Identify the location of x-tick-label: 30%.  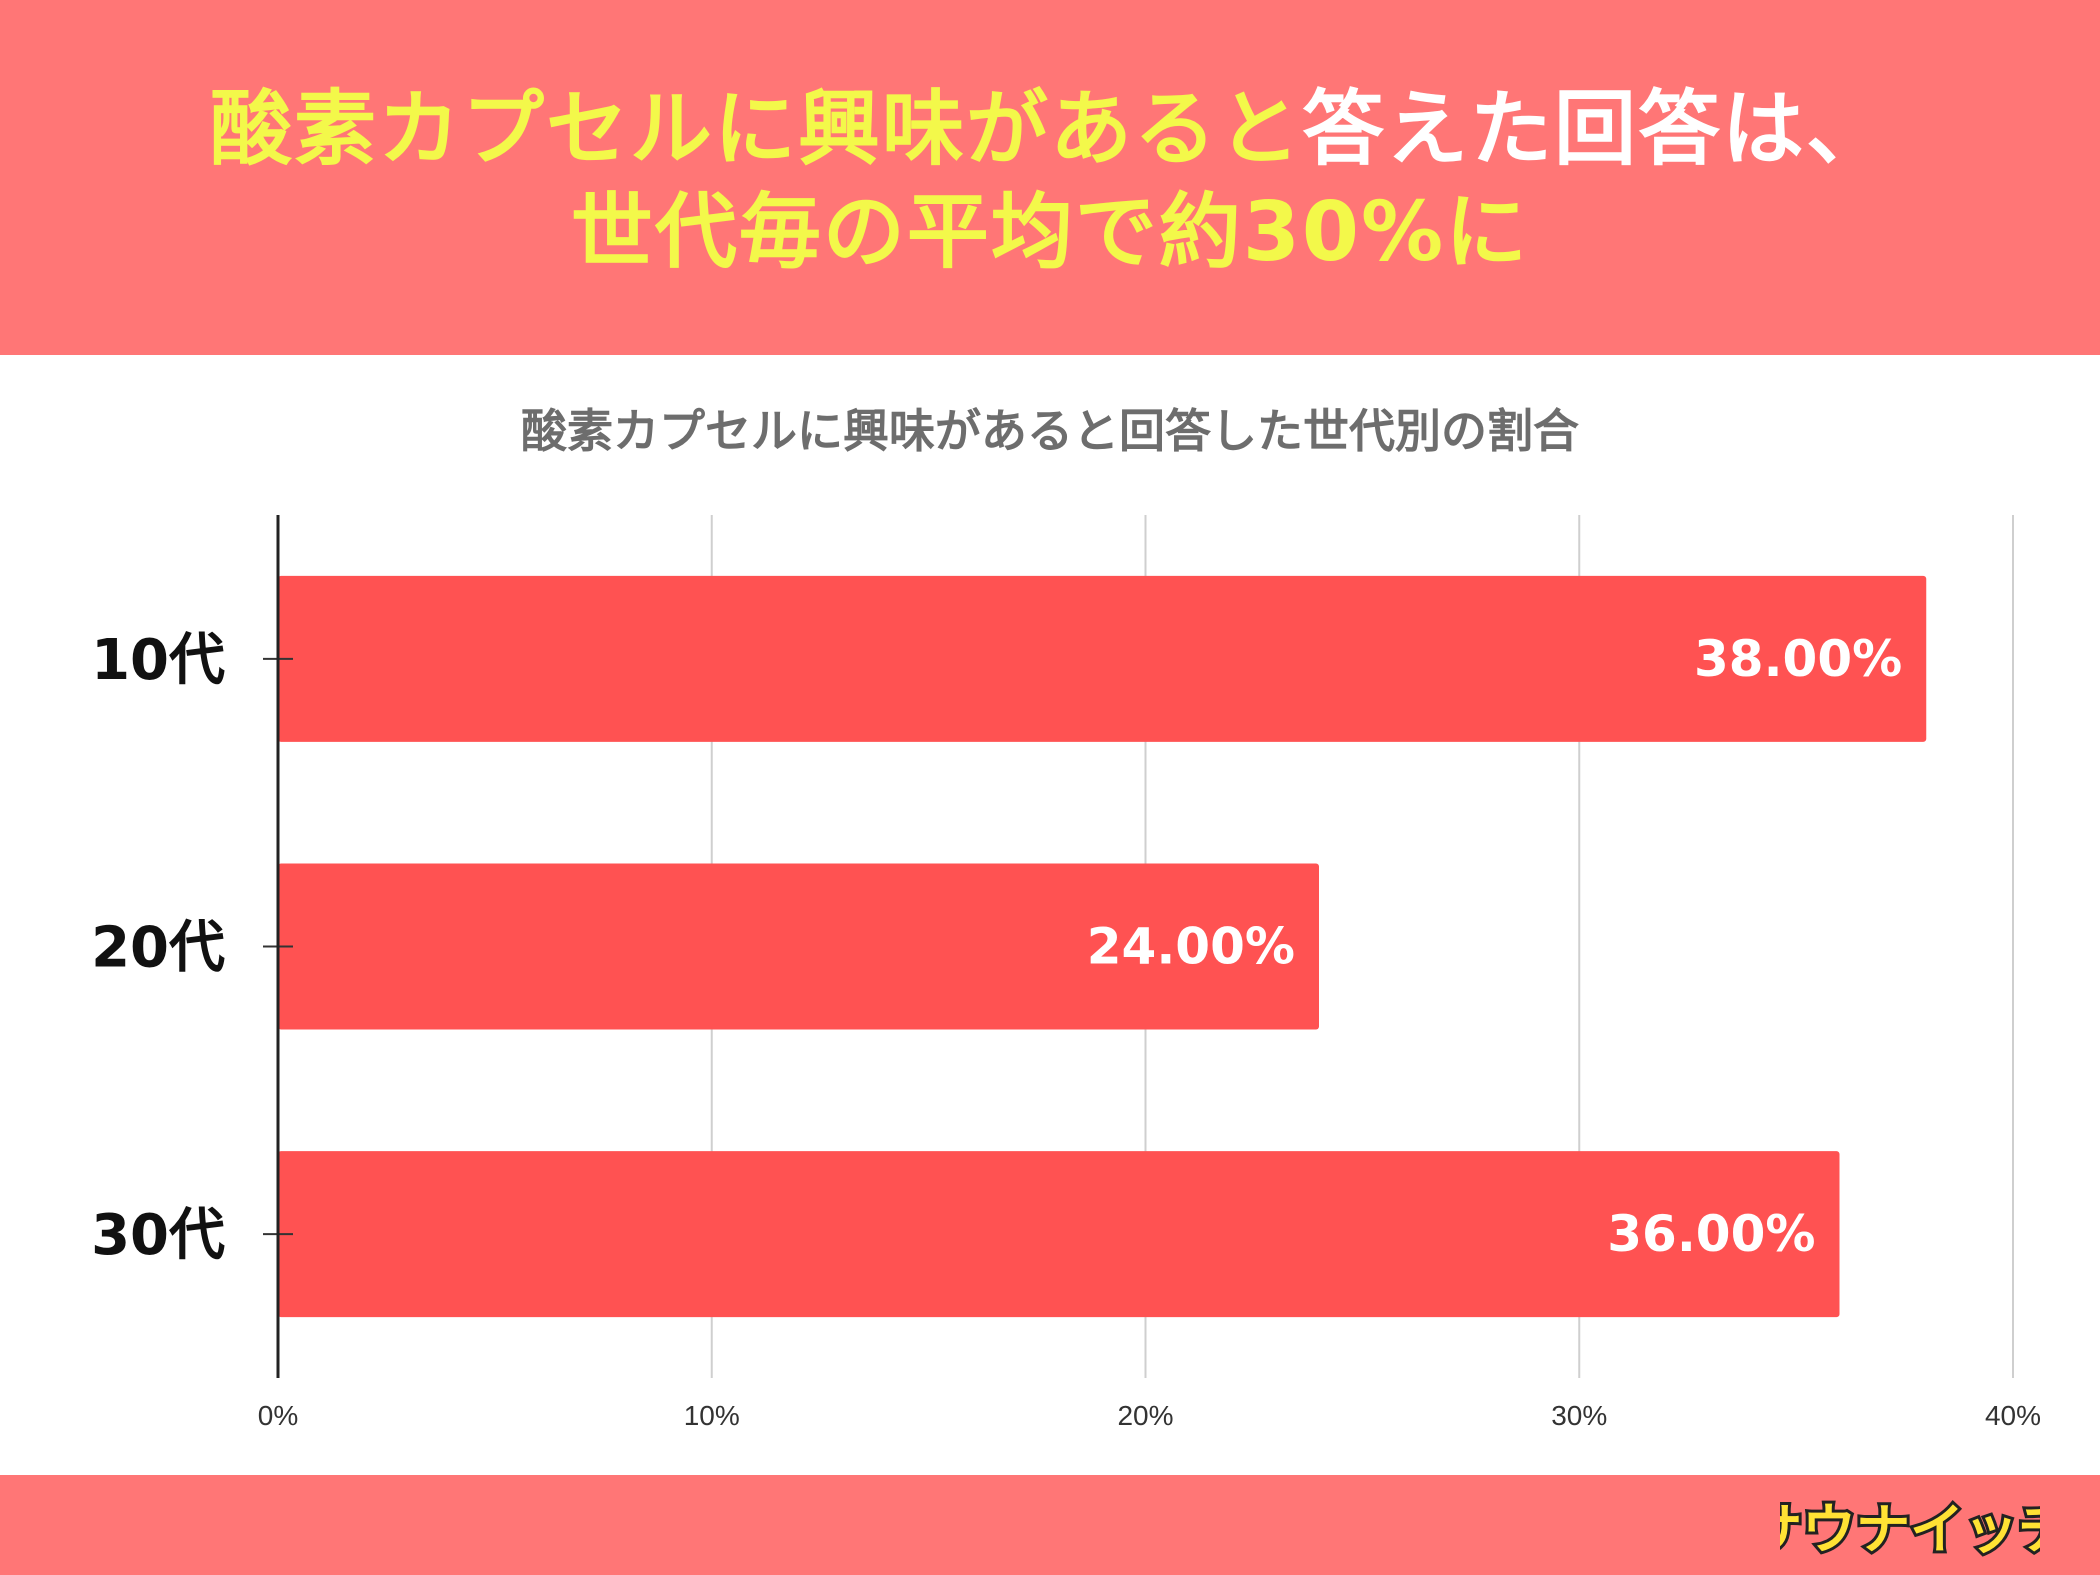
(1579, 1415).